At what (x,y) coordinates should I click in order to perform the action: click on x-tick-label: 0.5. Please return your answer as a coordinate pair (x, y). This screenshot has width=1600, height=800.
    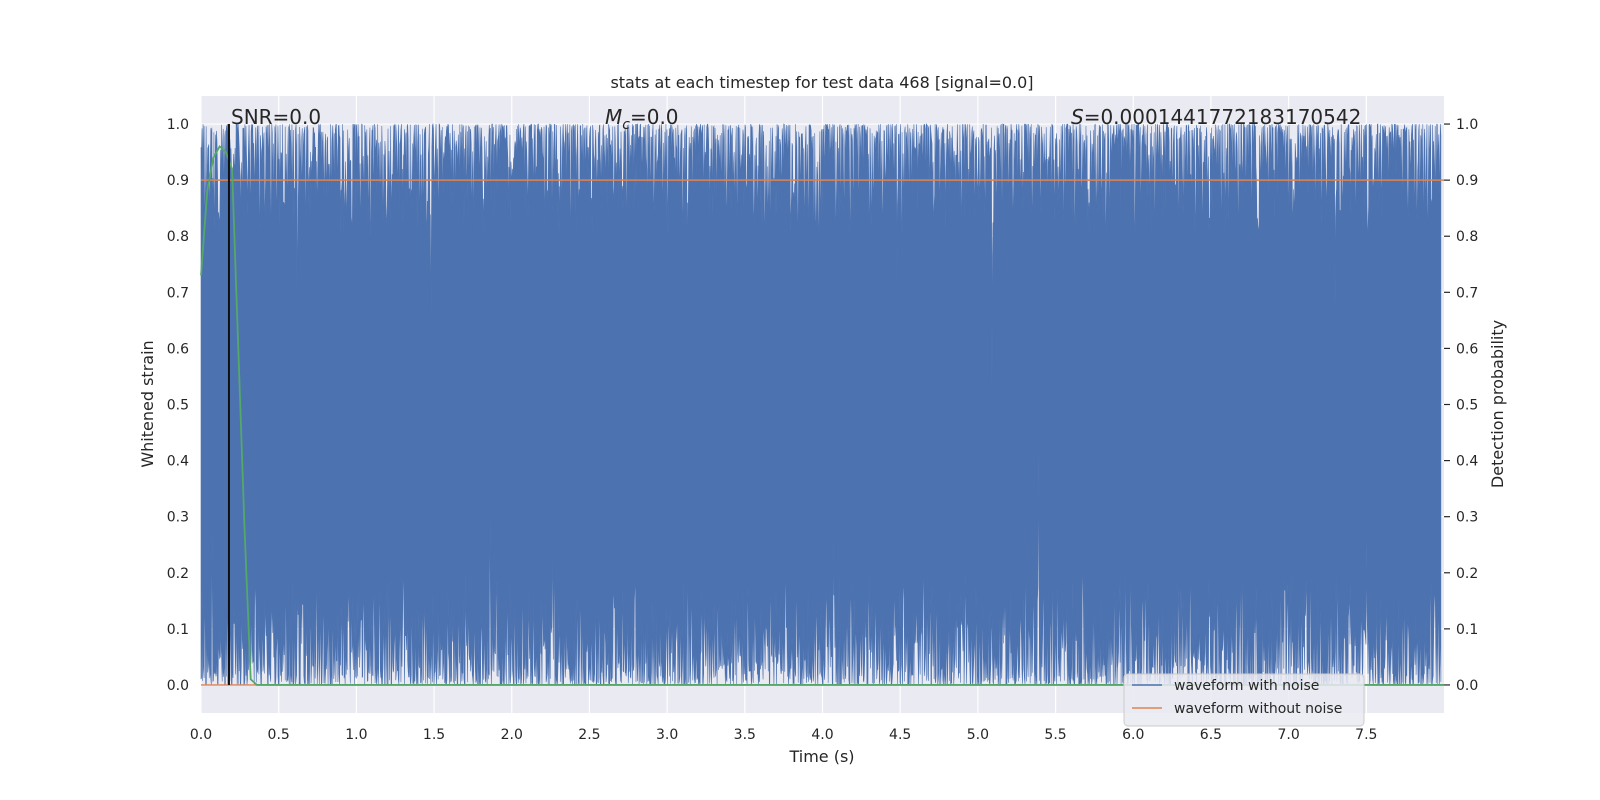
    Looking at the image, I should click on (279, 735).